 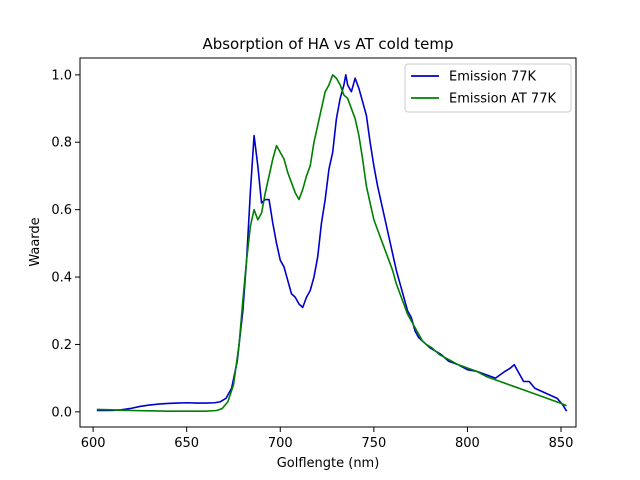 What do you see at coordinates (61, 412) in the screenshot?
I see `y-tick-label: 0.0` at bounding box center [61, 412].